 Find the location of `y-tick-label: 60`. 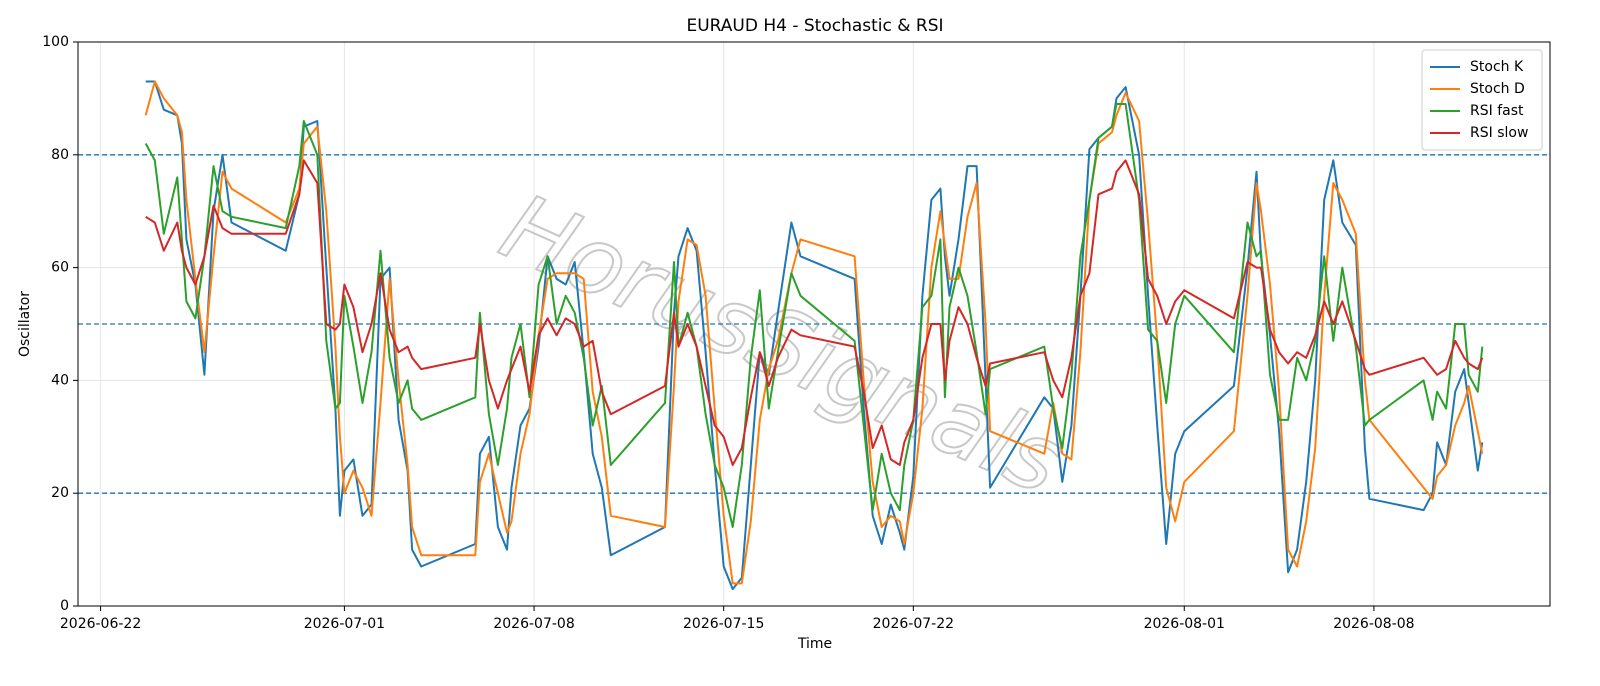

y-tick-label: 60 is located at coordinates (60, 268).